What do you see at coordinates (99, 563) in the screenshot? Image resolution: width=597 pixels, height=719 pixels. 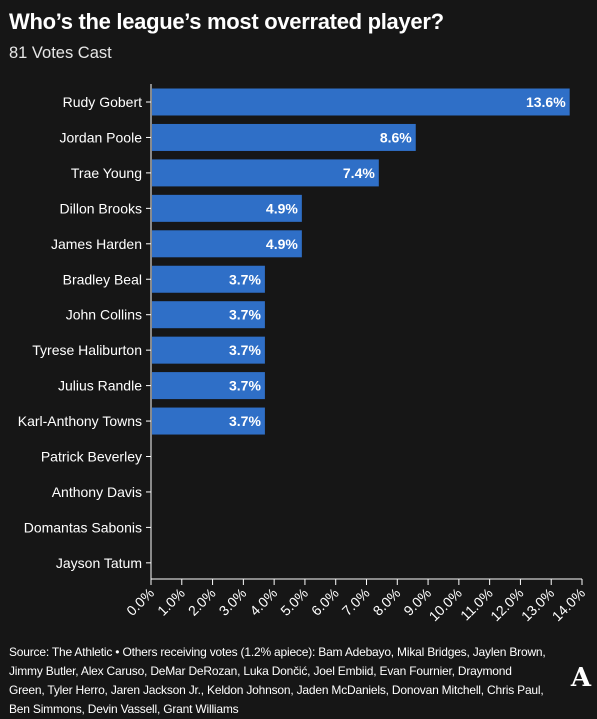 I see `category-label: Jayson Tatum` at bounding box center [99, 563].